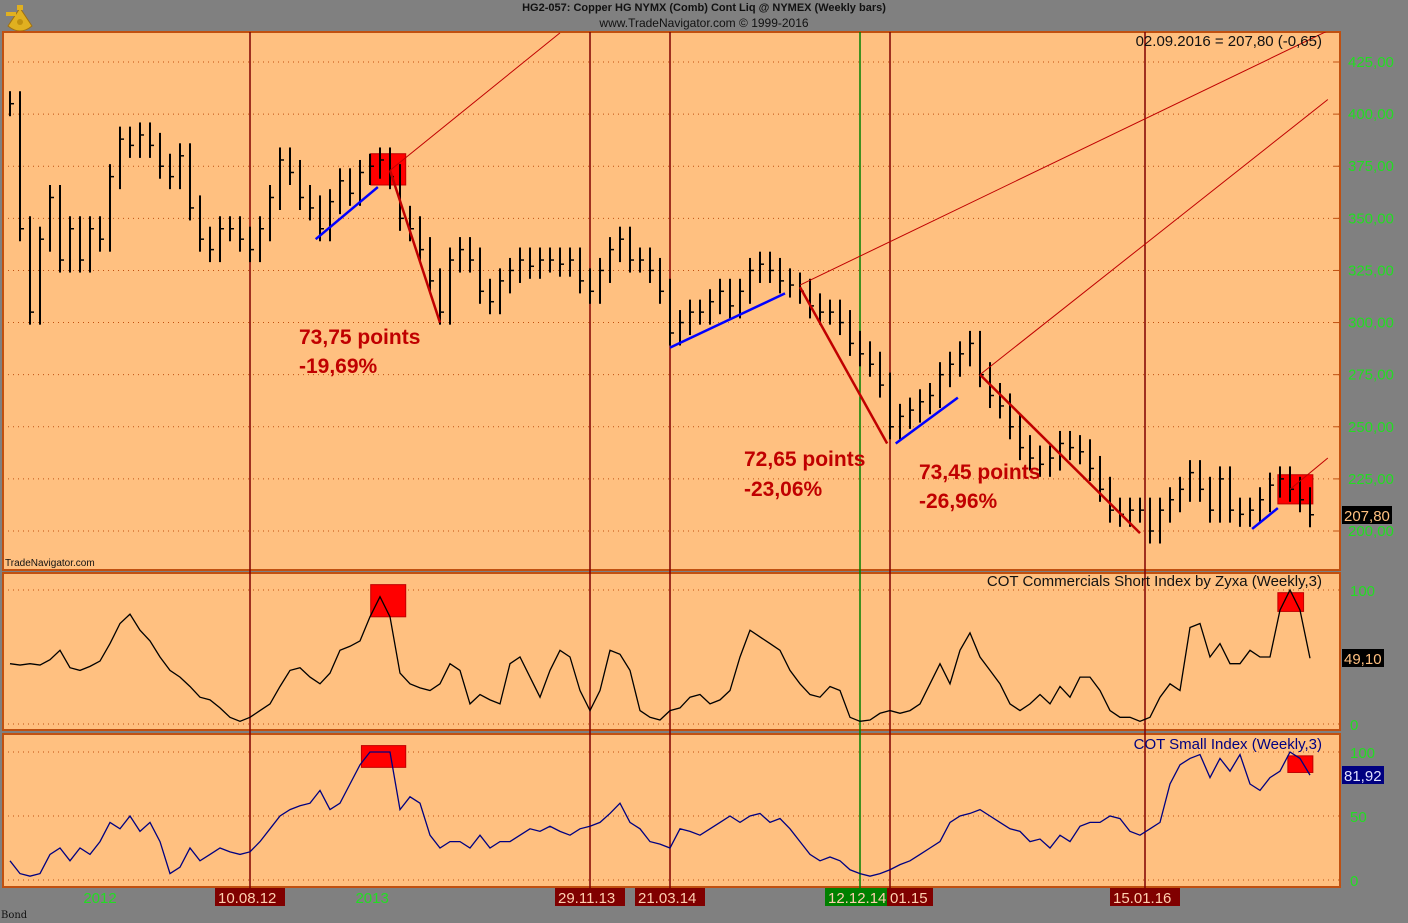  I want to click on price-tick-label: 425,00, so click(1371, 62).